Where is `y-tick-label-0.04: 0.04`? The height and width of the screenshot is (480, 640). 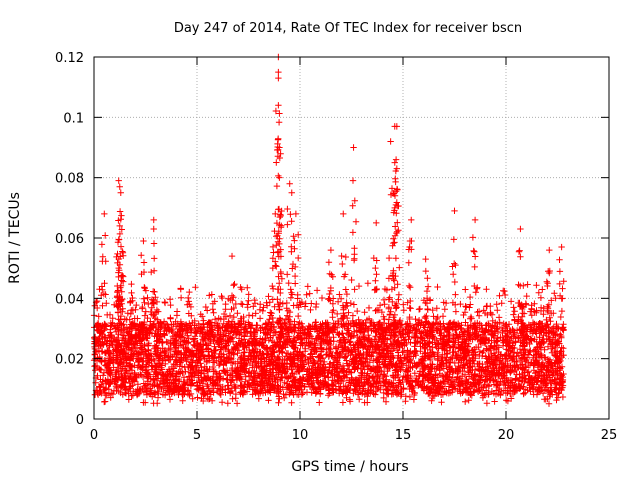
y-tick-label-0.04: 0.04 is located at coordinates (69, 299).